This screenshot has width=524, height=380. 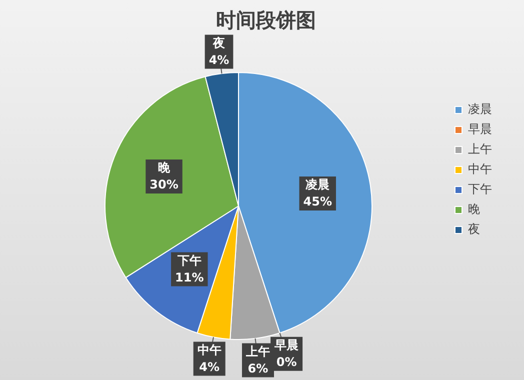 What do you see at coordinates (480, 109) in the screenshot?
I see `legend-label: 凌晨` at bounding box center [480, 109].